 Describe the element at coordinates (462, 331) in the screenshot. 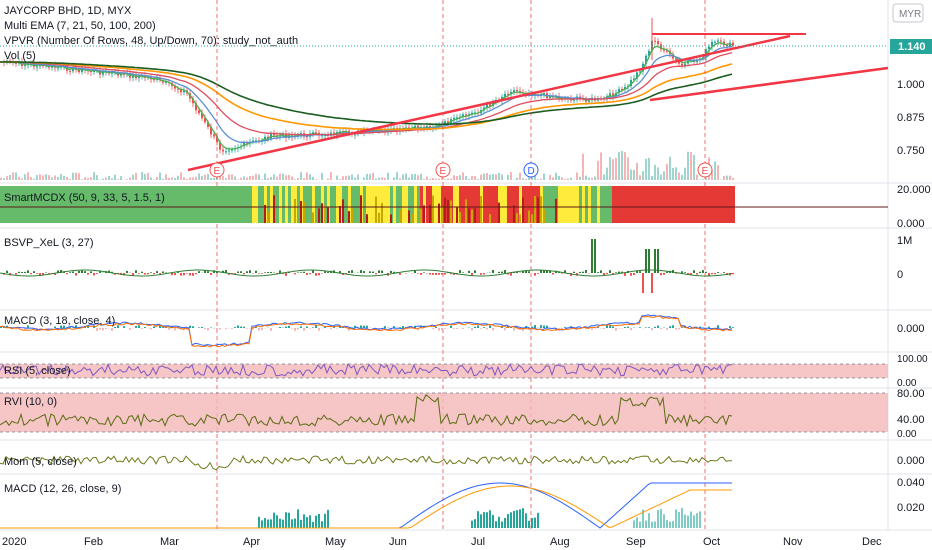

I see `macd-short-pane: MACD (3, 18, close, 4) 0.000` at that location.